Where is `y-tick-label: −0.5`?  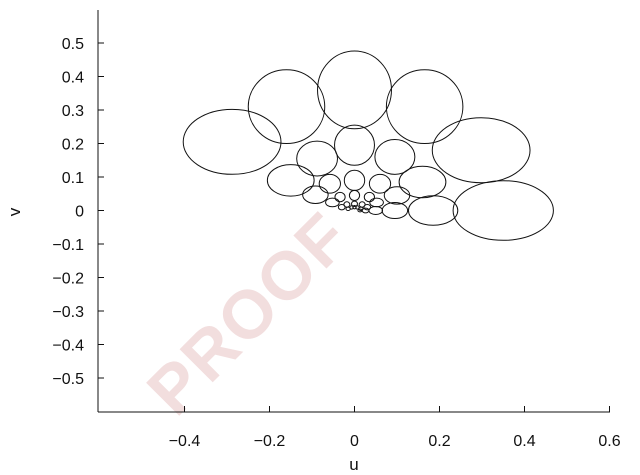 y-tick-label: −0.5 is located at coordinates (68, 379).